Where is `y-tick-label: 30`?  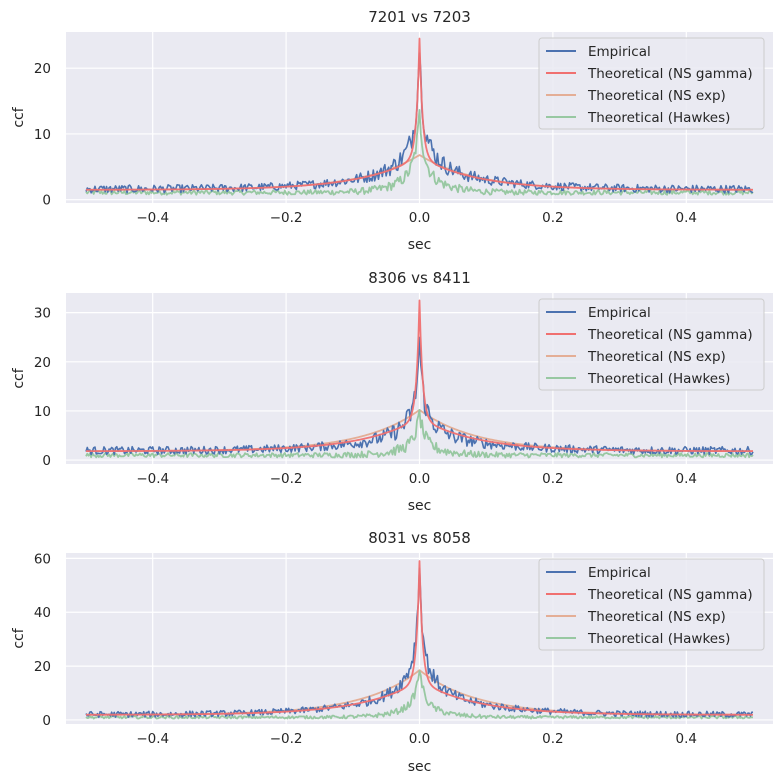
y-tick-label: 30 is located at coordinates (42, 314).